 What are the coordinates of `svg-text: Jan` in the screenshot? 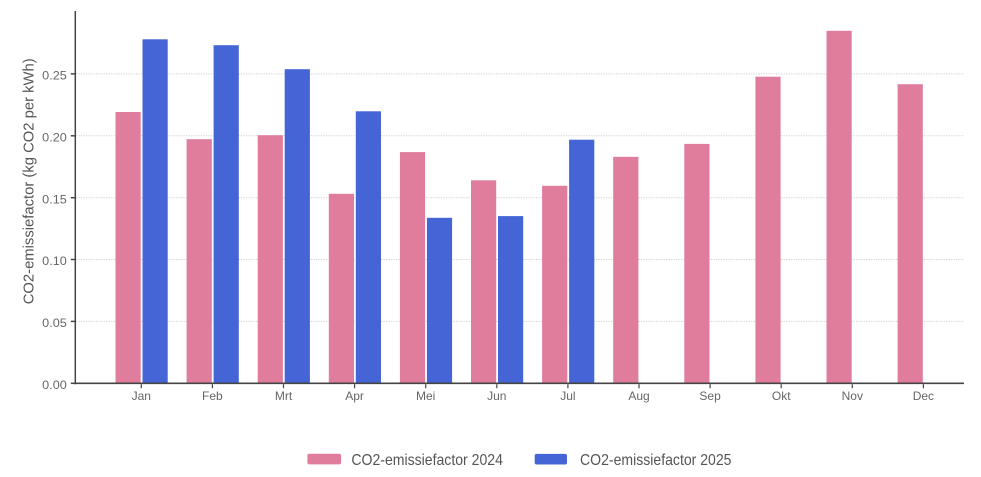 It's located at (141, 396).